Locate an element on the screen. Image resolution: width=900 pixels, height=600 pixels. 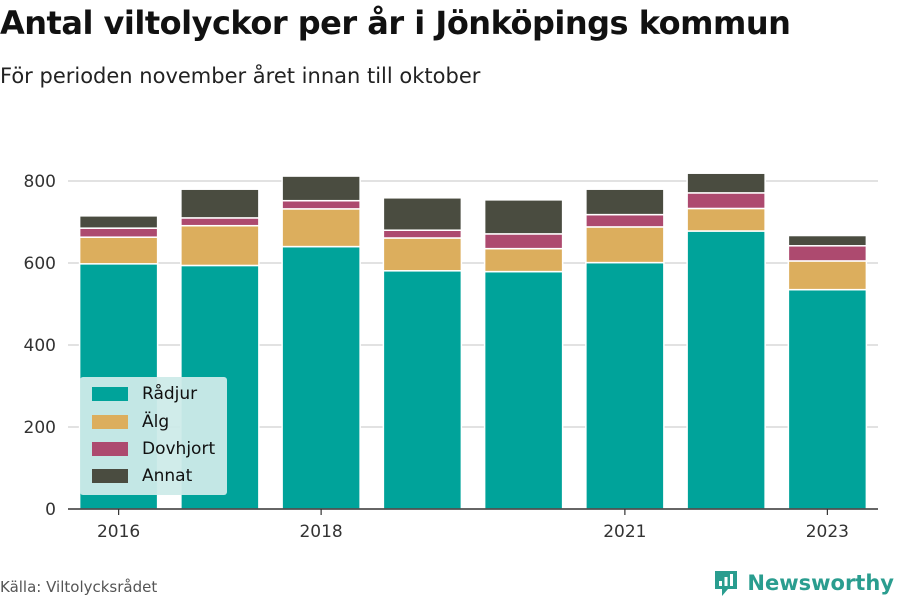
brand-logo-group: Newsworthy is located at coordinates (803, 583).